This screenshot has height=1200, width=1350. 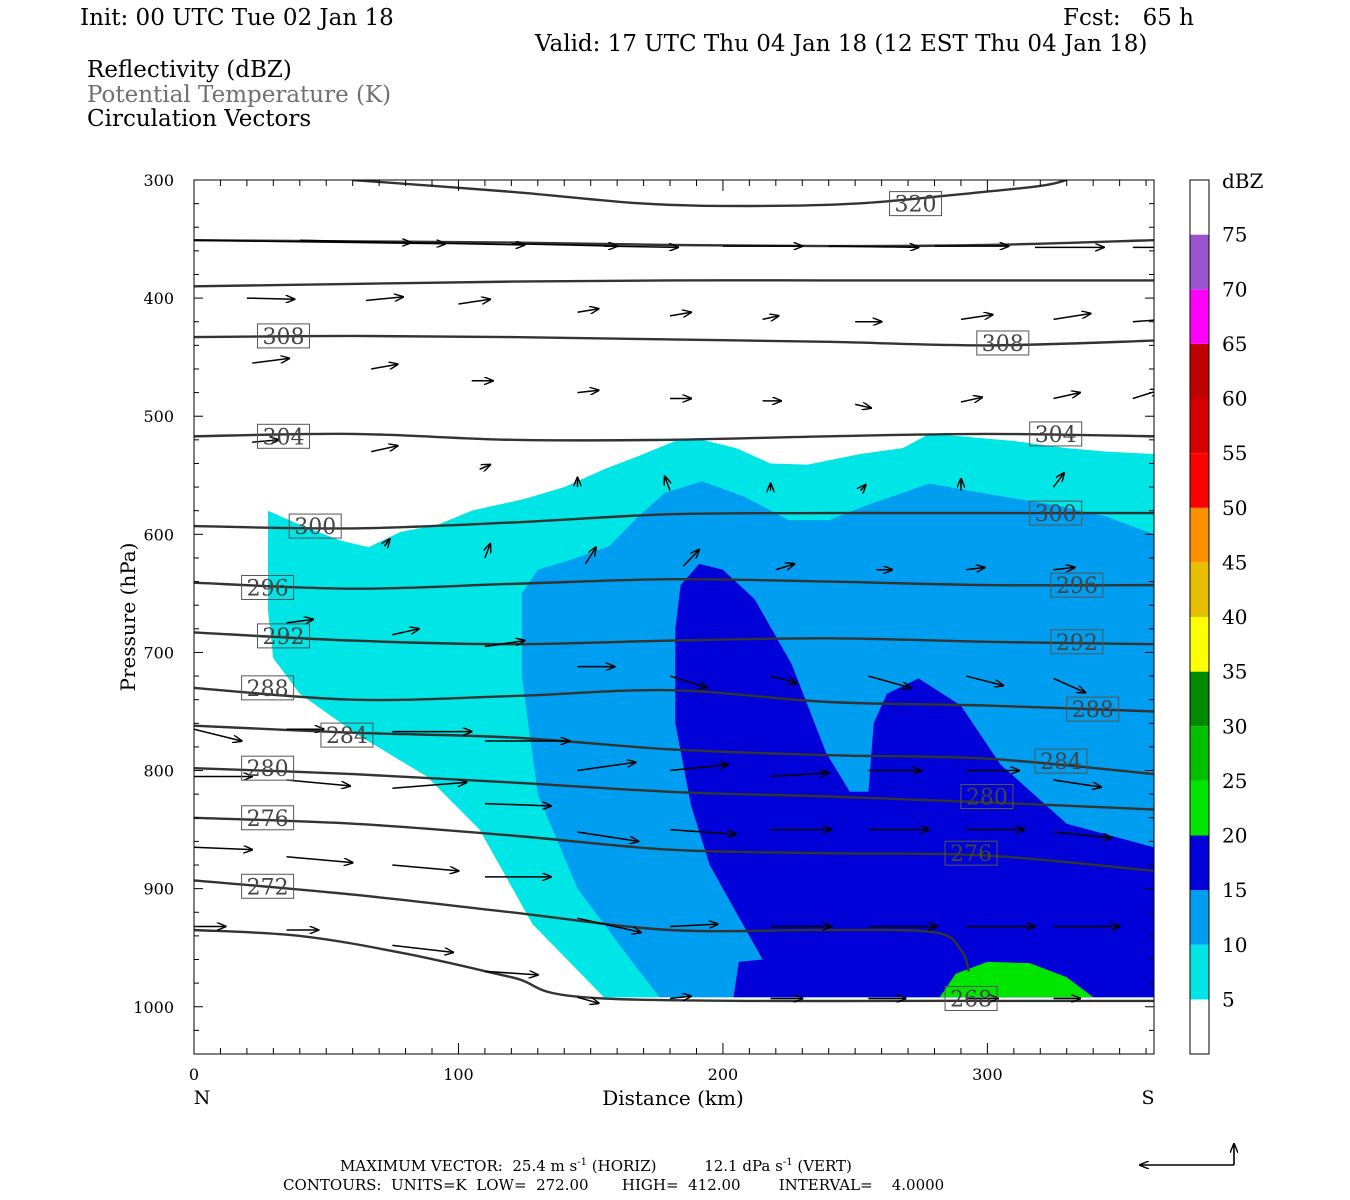 What do you see at coordinates (674, 789) in the screenshot?
I see `theta-280k-contour` at bounding box center [674, 789].